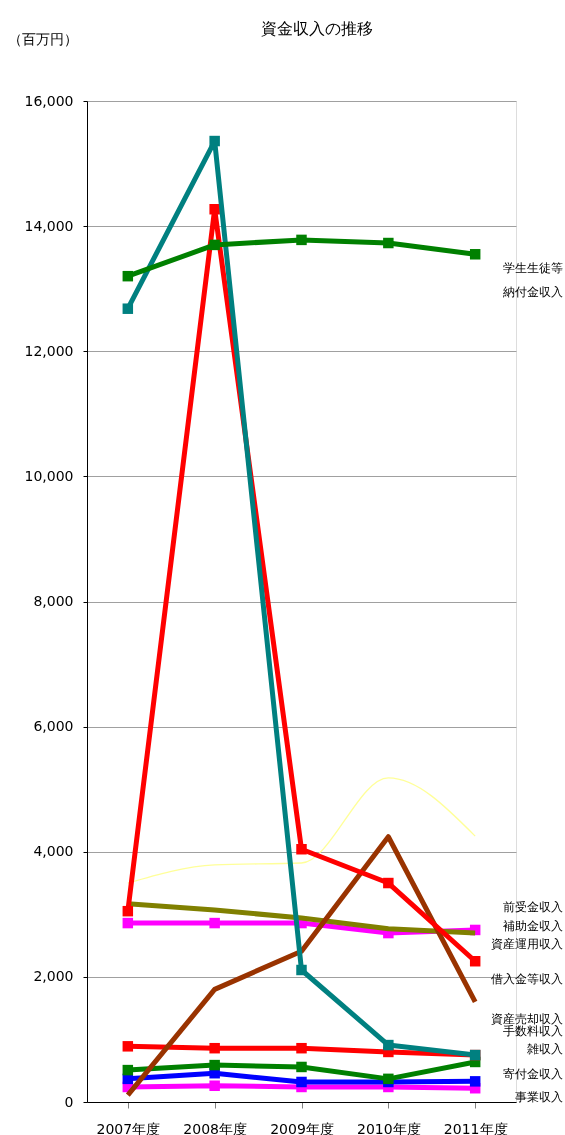 The image size is (565, 1135). I want to click on x-tick-label: 2009年度, so click(302, 1127).